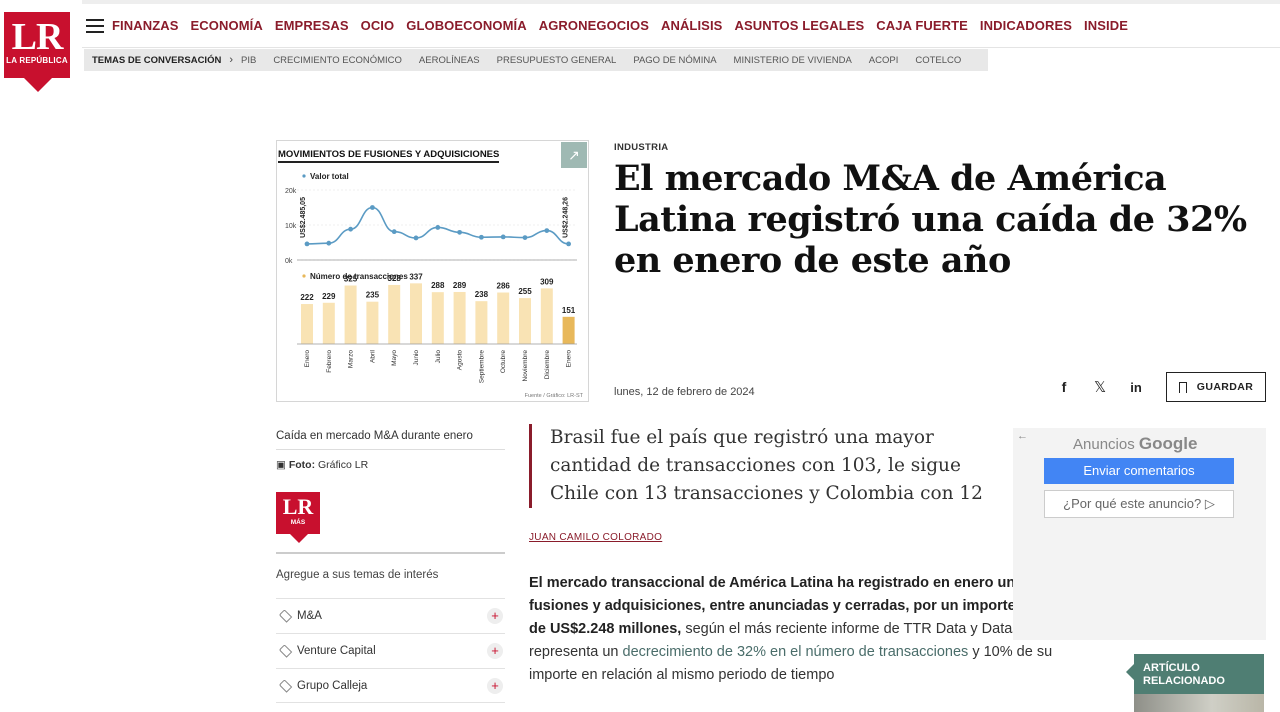 This screenshot has height=712, width=1280. I want to click on why-this-ad-button: ¿Por qué este anuncio? ▷, so click(1139, 504).